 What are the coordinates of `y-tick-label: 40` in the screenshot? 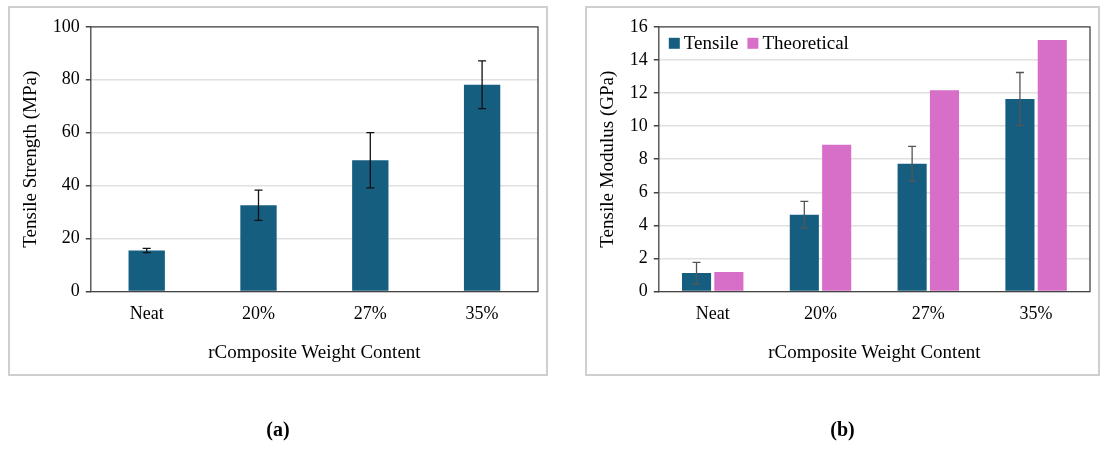 It's located at (70, 184).